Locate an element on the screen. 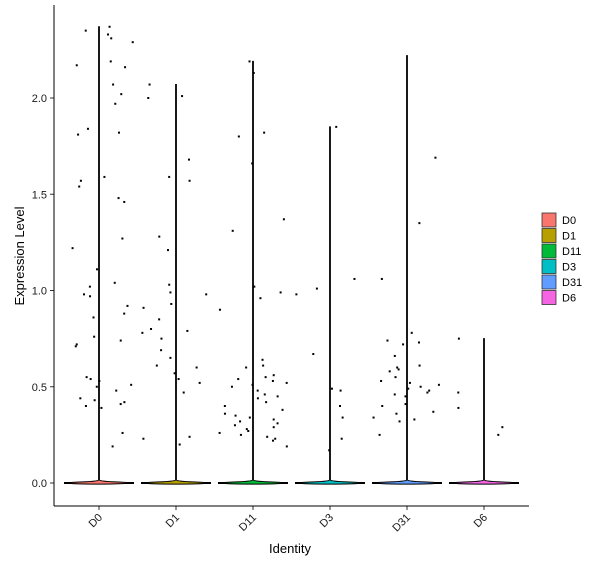 This screenshot has height=568, width=600. legend-key-d6 is located at coordinates (549, 297).